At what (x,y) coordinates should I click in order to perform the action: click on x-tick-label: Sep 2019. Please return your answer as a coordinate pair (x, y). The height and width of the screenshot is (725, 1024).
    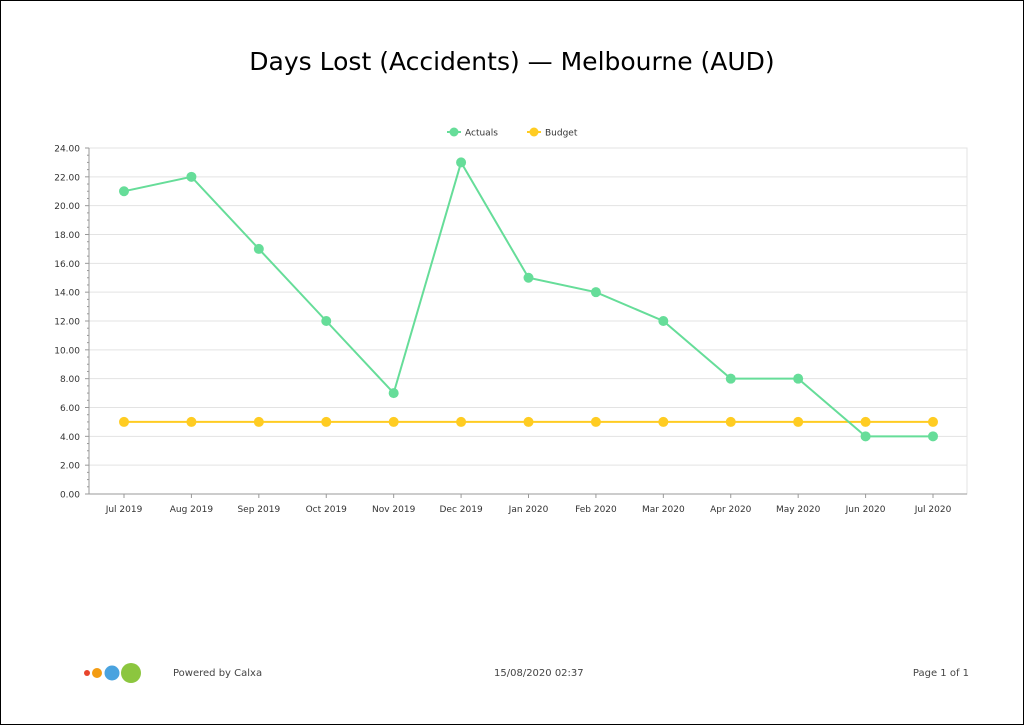
    Looking at the image, I should click on (258, 510).